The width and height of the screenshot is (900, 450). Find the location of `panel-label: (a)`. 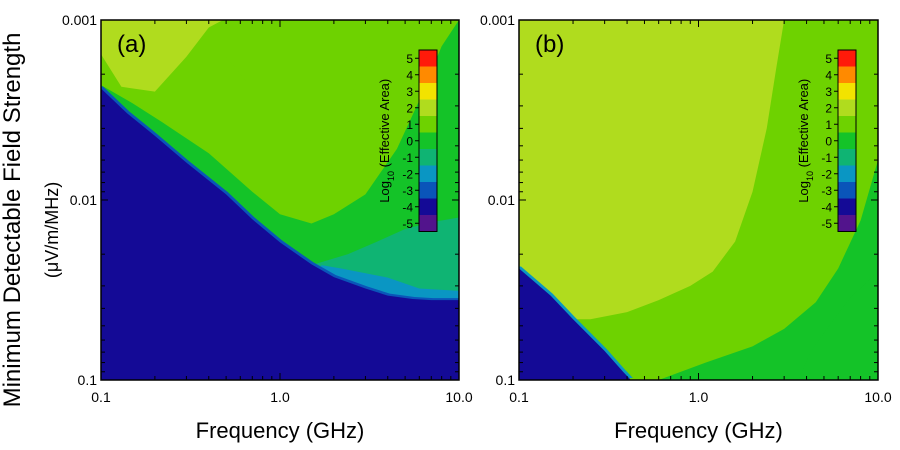

panel-label: (a) is located at coordinates (131, 44).